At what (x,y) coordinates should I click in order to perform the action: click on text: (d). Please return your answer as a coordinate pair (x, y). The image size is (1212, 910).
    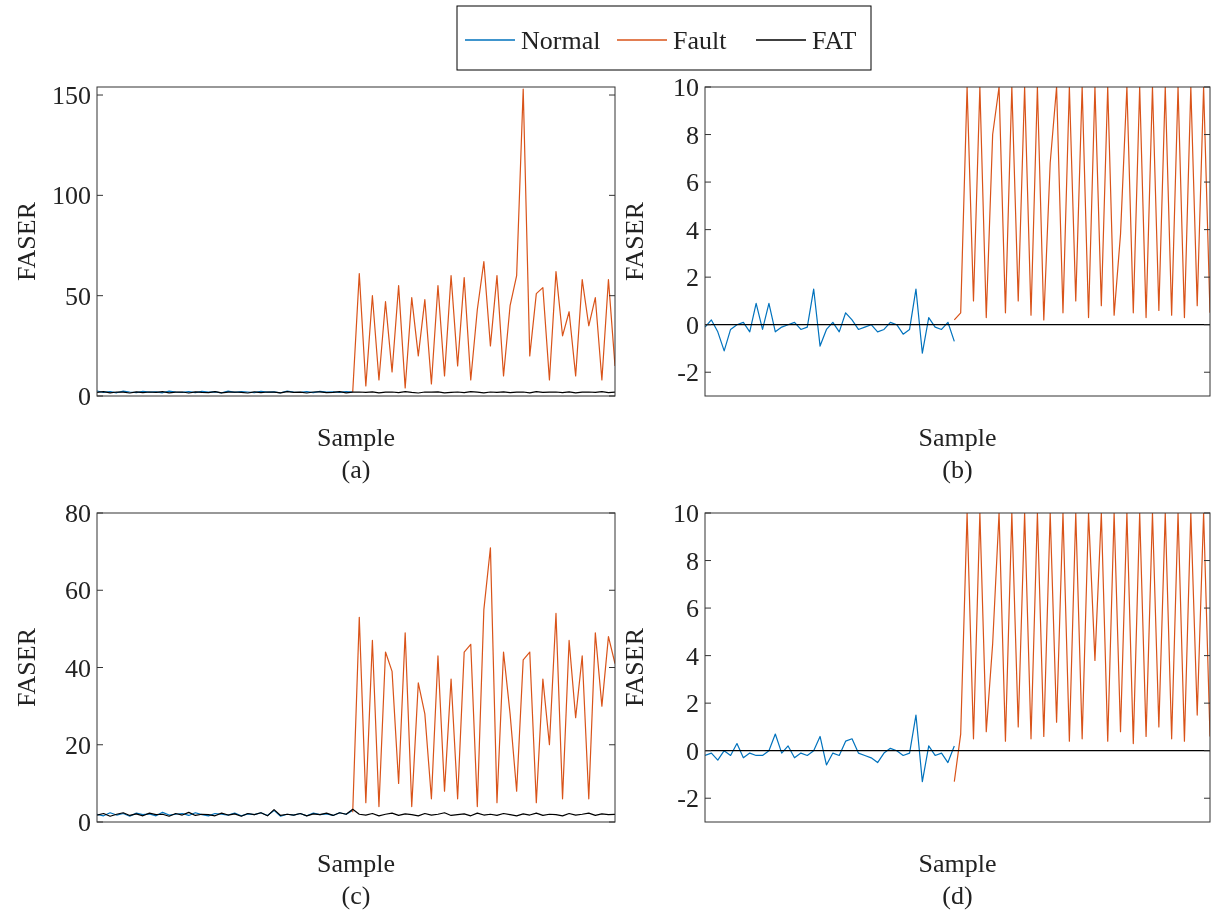
    Looking at the image, I should click on (957, 895).